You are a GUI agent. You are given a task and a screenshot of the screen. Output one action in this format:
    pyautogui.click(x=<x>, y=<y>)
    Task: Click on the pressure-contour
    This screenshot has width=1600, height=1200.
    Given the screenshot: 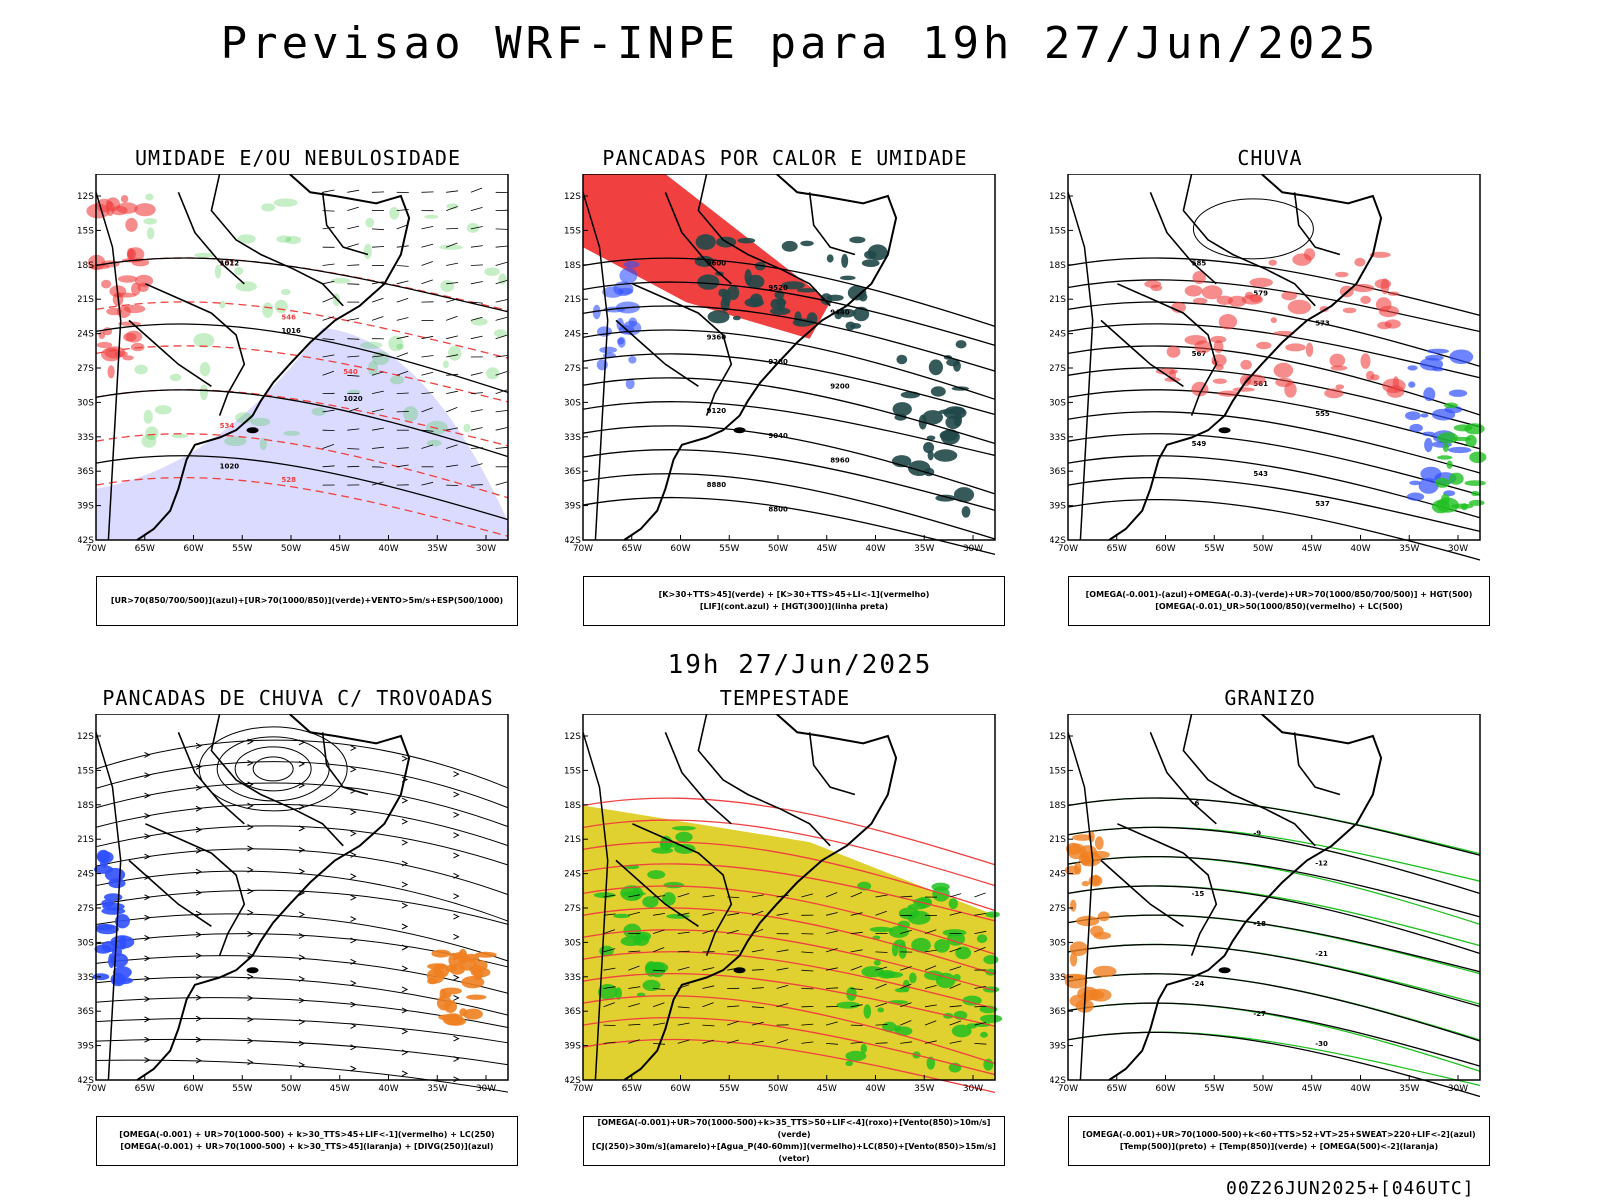 What is the action you would take?
    pyautogui.click(x=302, y=358)
    